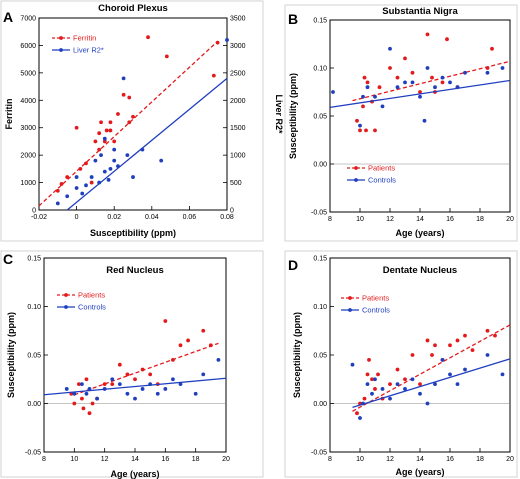 The height and width of the screenshot is (479, 520). I want to click on series-patients, so click(431, 370).